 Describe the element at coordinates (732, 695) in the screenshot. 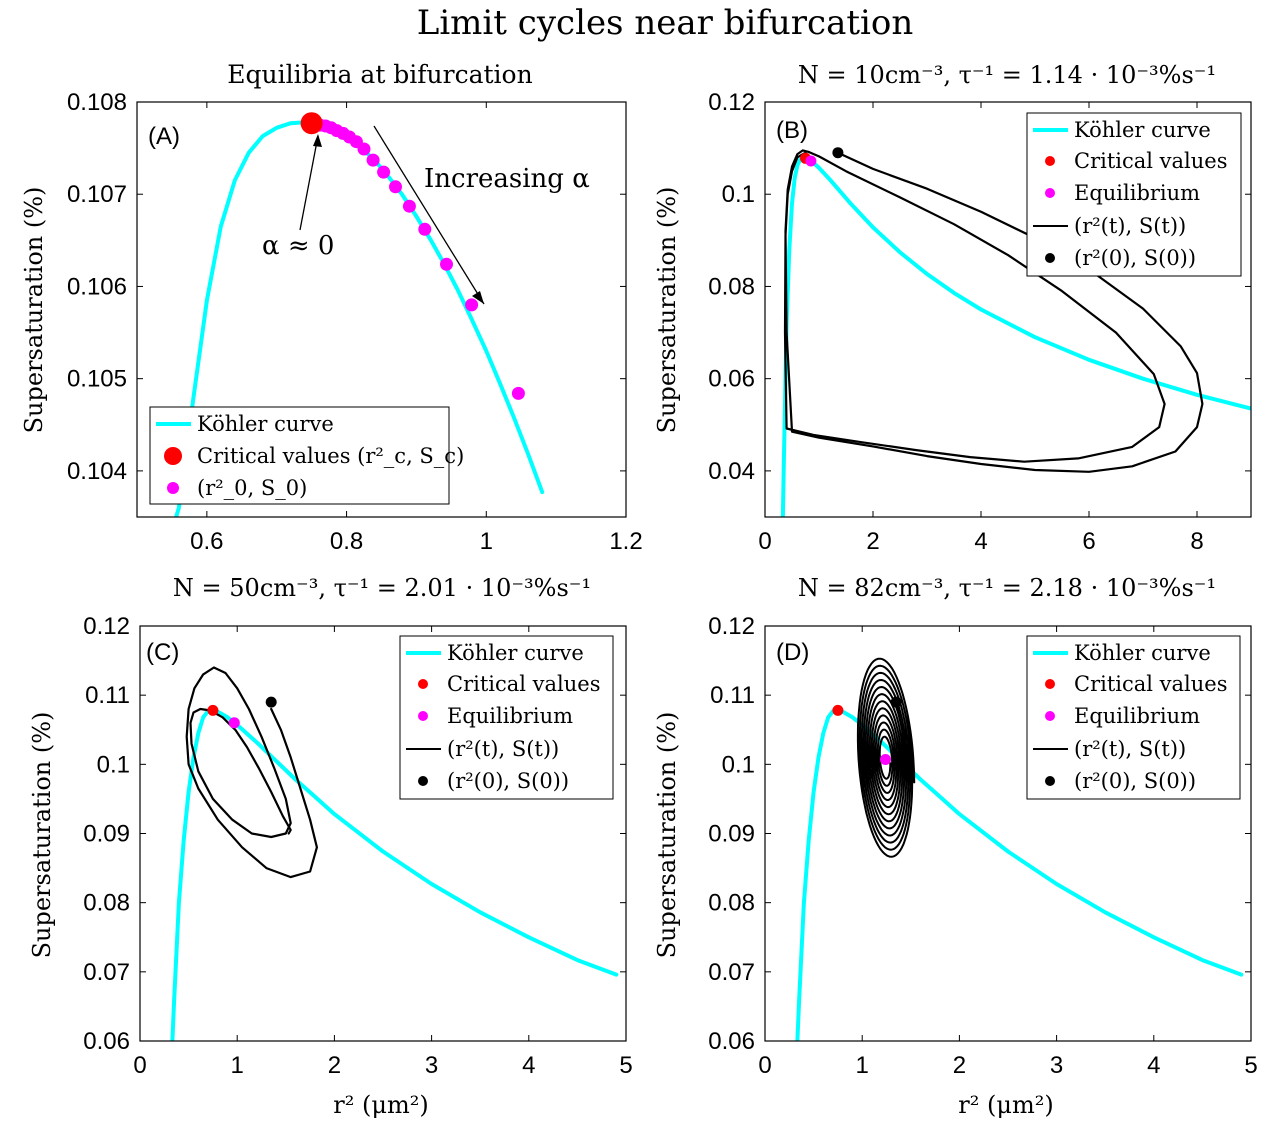

I see `y-tick-label: 0.11` at that location.